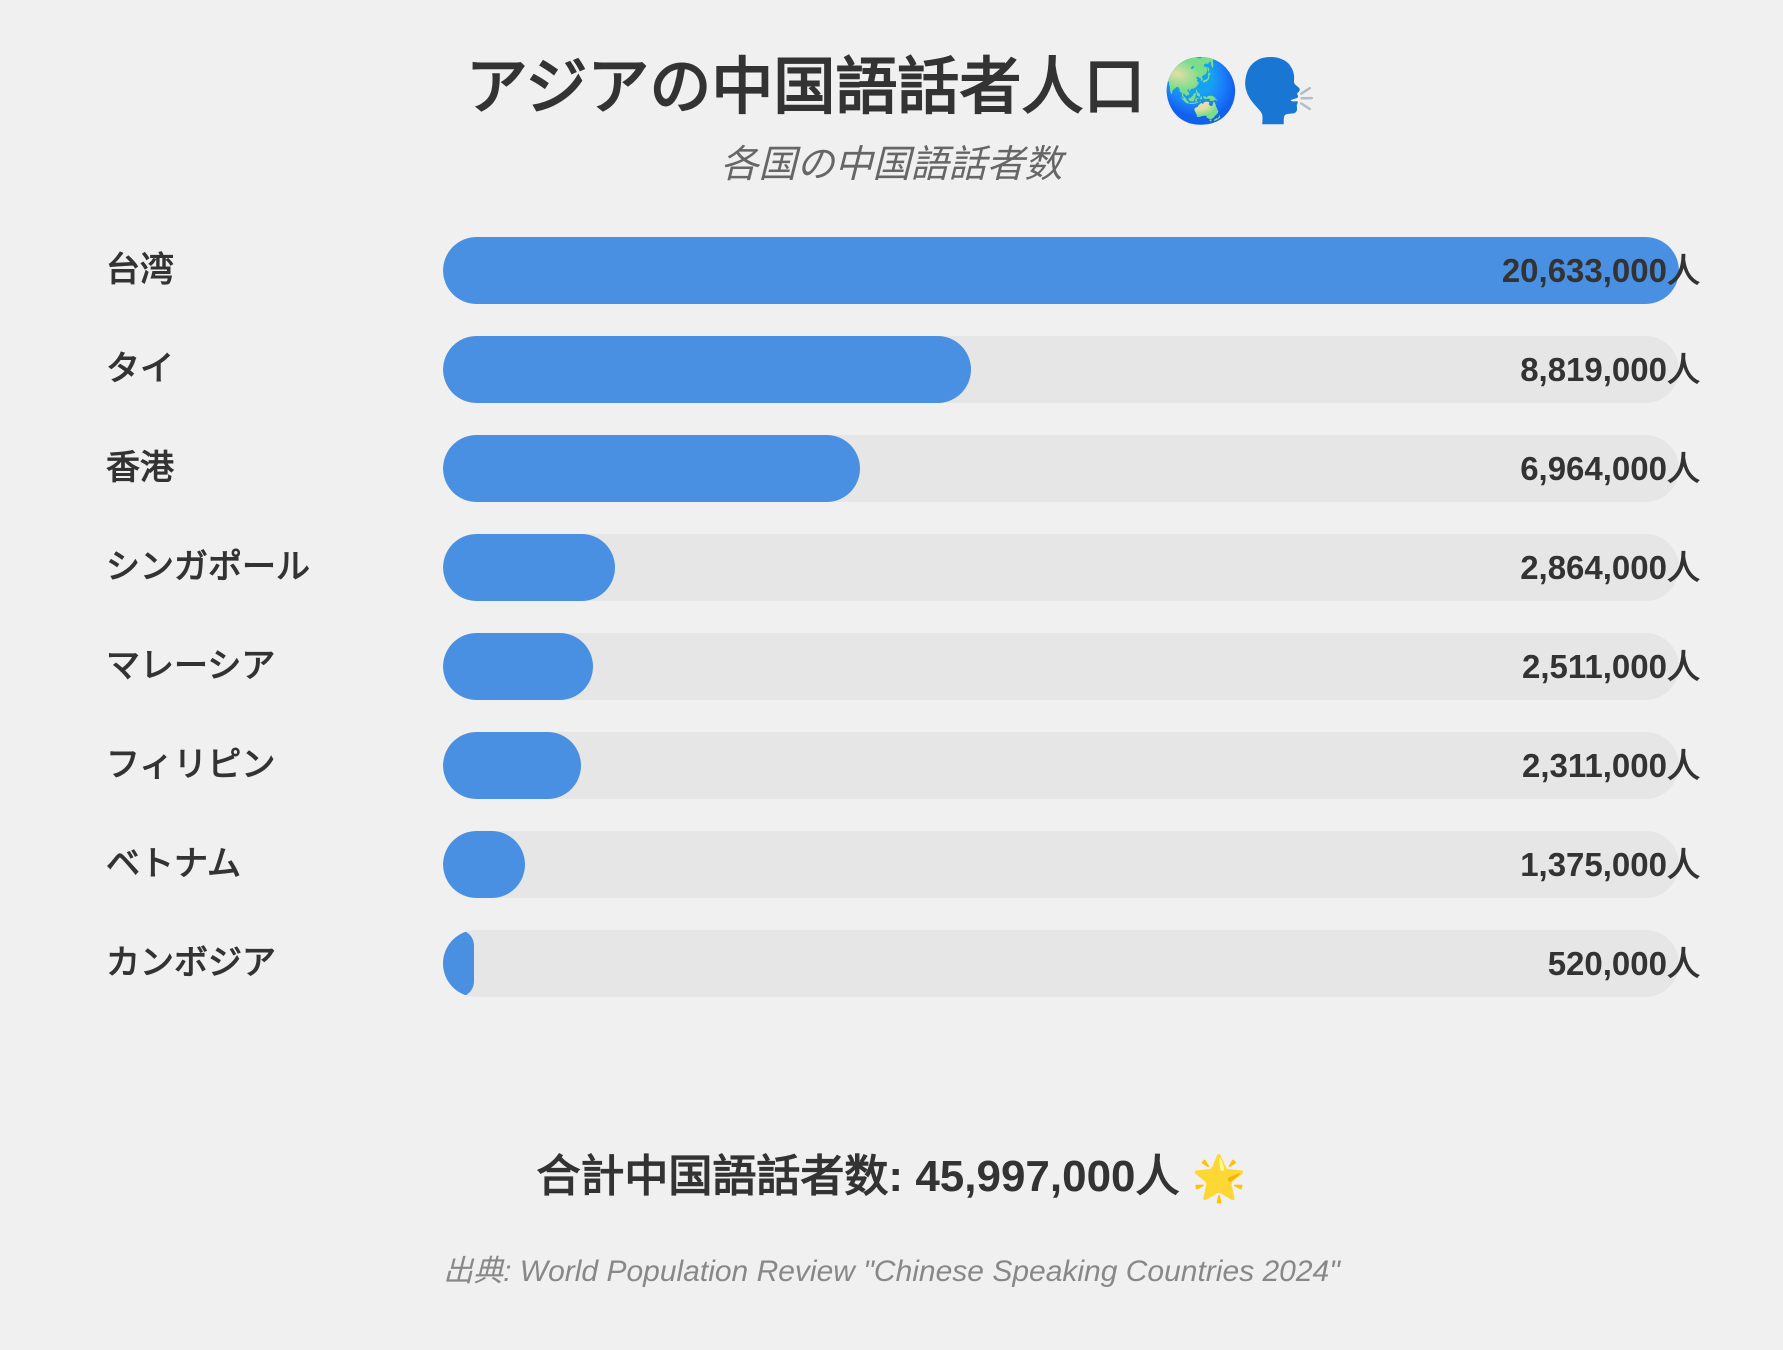 This screenshot has height=1350, width=1783. What do you see at coordinates (191, 666) in the screenshot?
I see `category-label-text: マレーシア` at bounding box center [191, 666].